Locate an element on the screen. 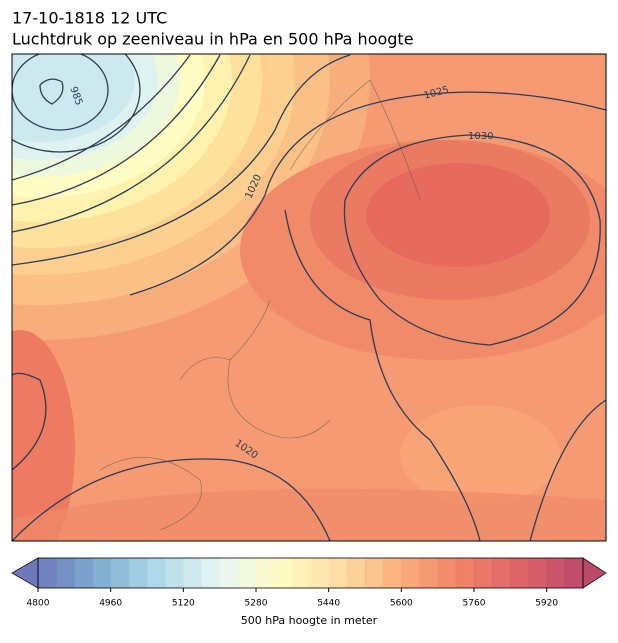 This screenshot has width=618, height=643. colorbar-tick-label: 4800 is located at coordinates (38, 604).